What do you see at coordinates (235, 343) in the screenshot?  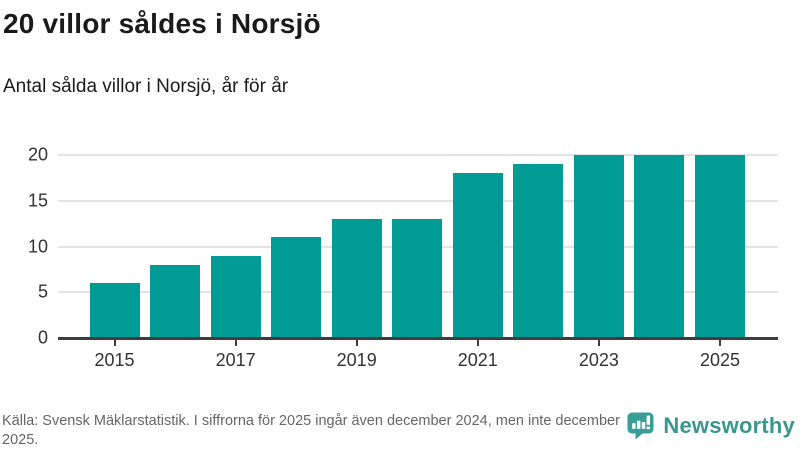 I see `x-axis-tick-2017` at bounding box center [235, 343].